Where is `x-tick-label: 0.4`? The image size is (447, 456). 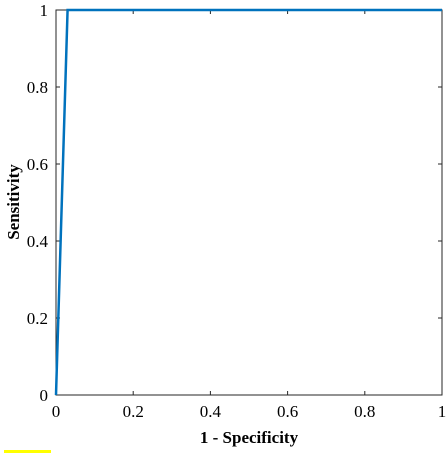 x-tick-label: 0.4 is located at coordinates (211, 411).